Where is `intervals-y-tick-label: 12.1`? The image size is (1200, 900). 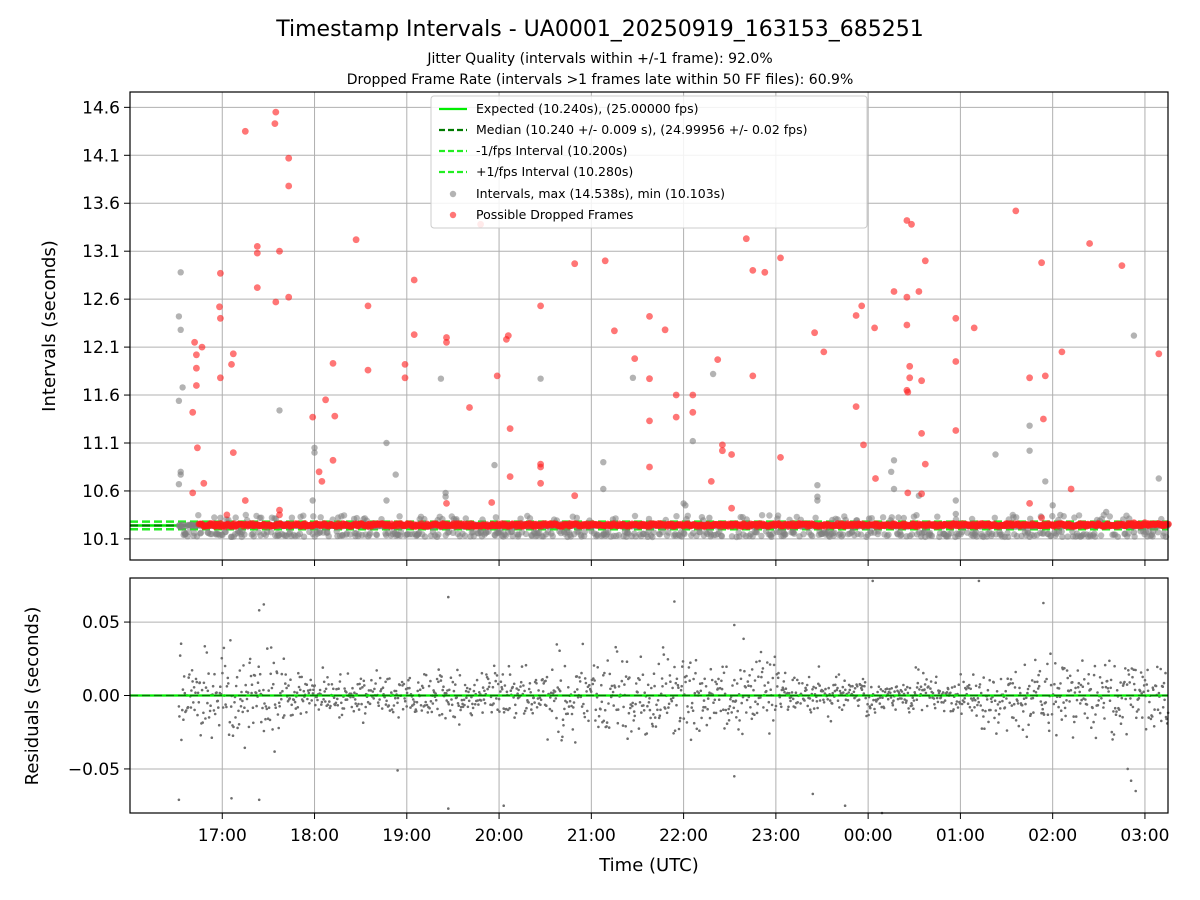 intervals-y-tick-label: 12.1 is located at coordinates (101, 348).